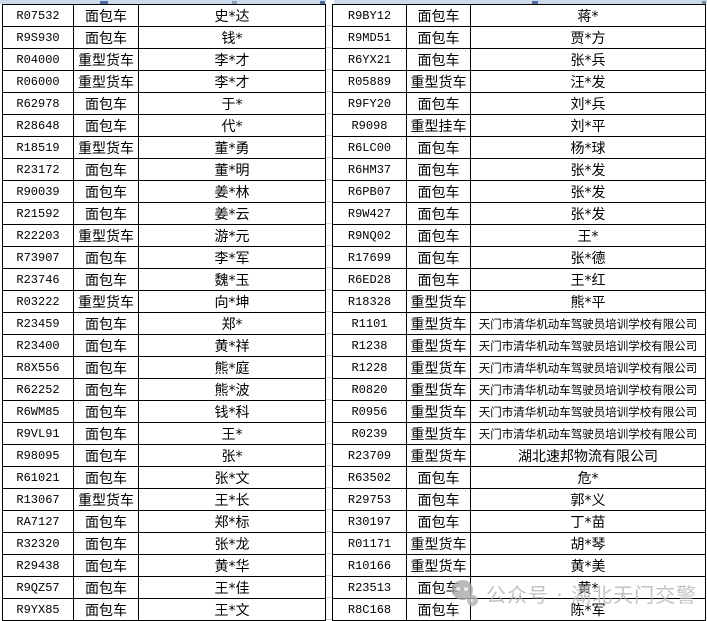 Image resolution: width=707 pixels, height=621 pixels. I want to click on owner-cell: 刘*兵, so click(588, 103).